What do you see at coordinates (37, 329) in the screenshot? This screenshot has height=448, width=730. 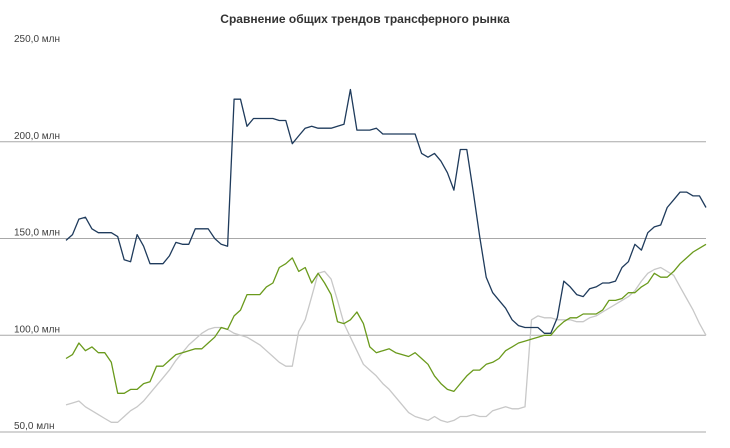 I see `y-tick-label: 100,0 млн` at bounding box center [37, 329].